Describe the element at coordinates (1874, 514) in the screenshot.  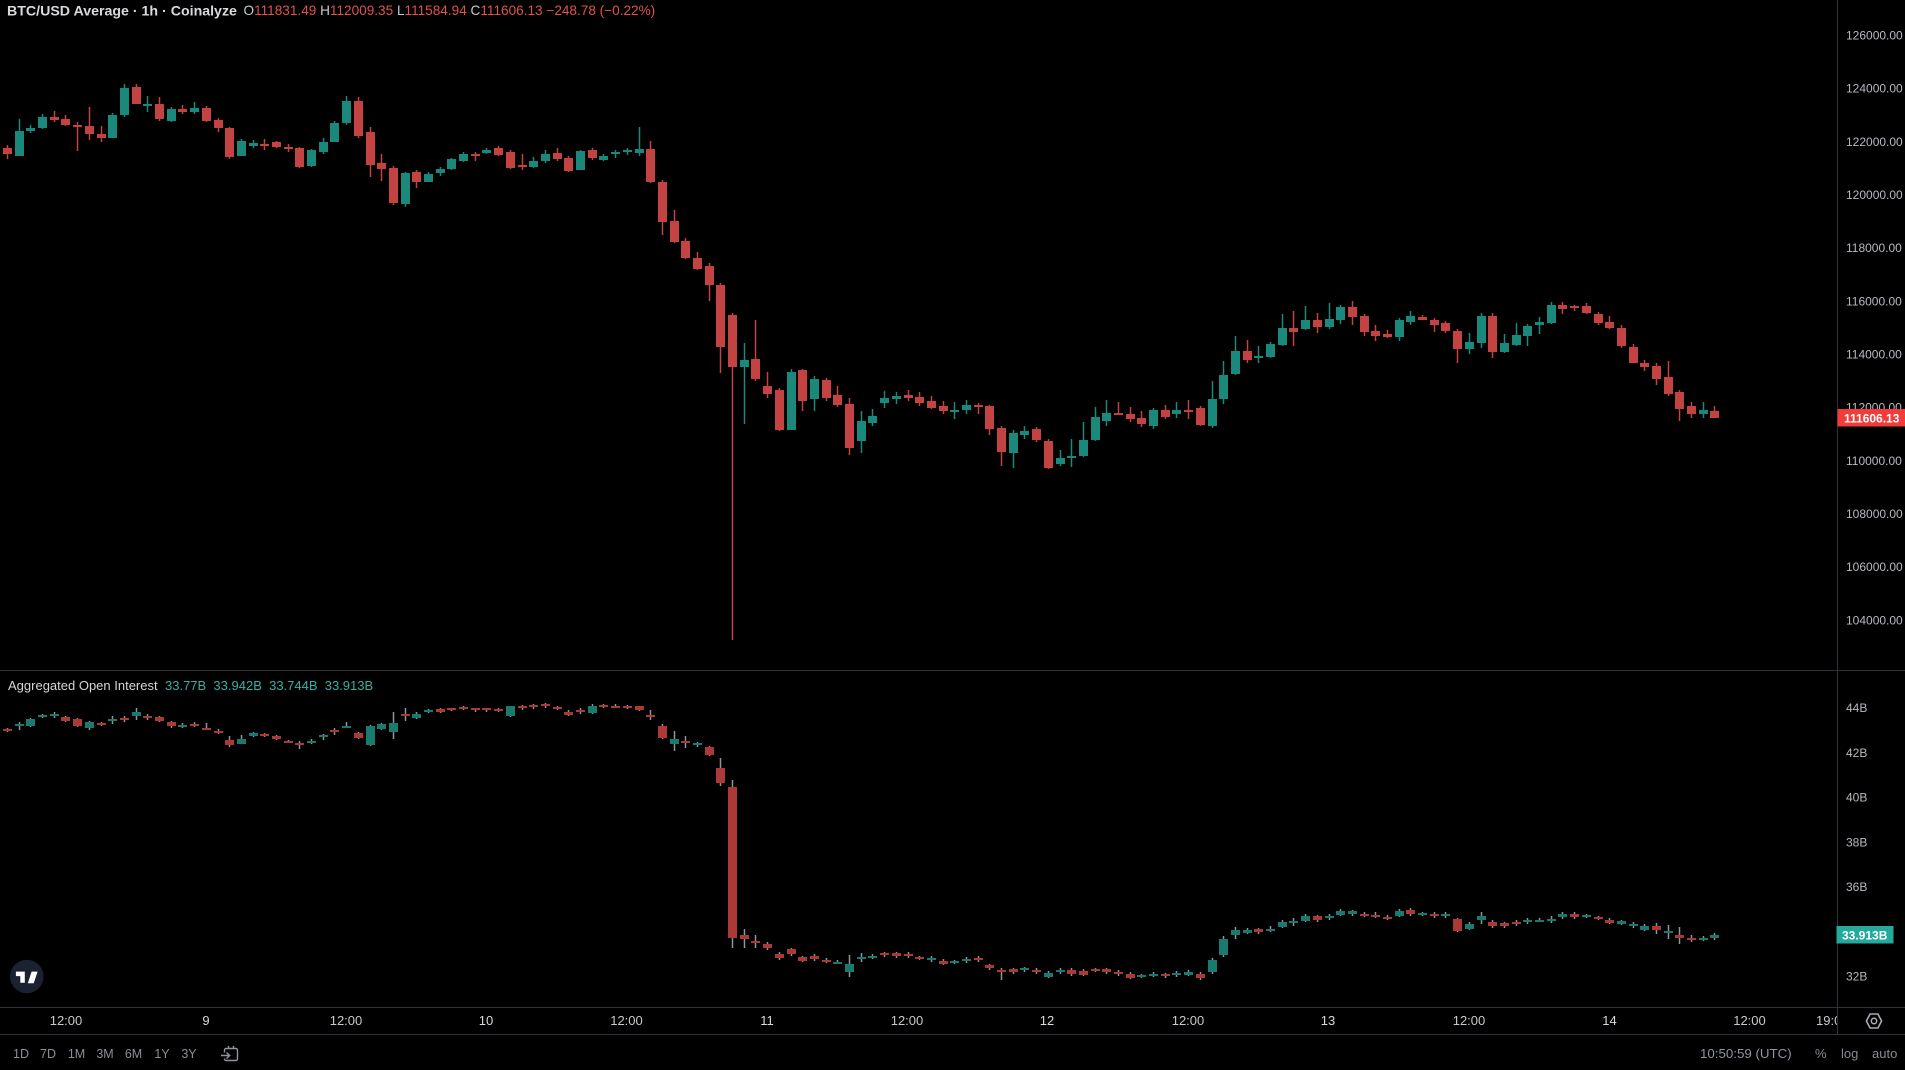
I see `svg-text: 108000.00` at that location.